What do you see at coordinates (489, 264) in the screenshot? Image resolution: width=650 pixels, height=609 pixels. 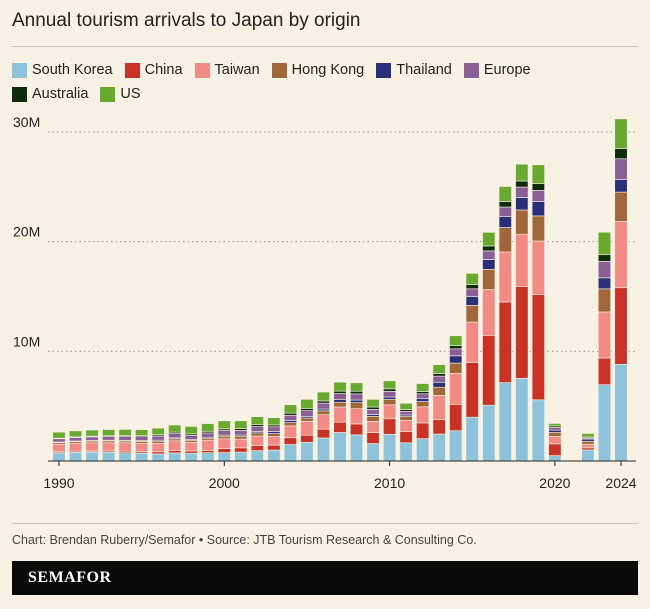 I see `bar-thailand-2016` at bounding box center [489, 264].